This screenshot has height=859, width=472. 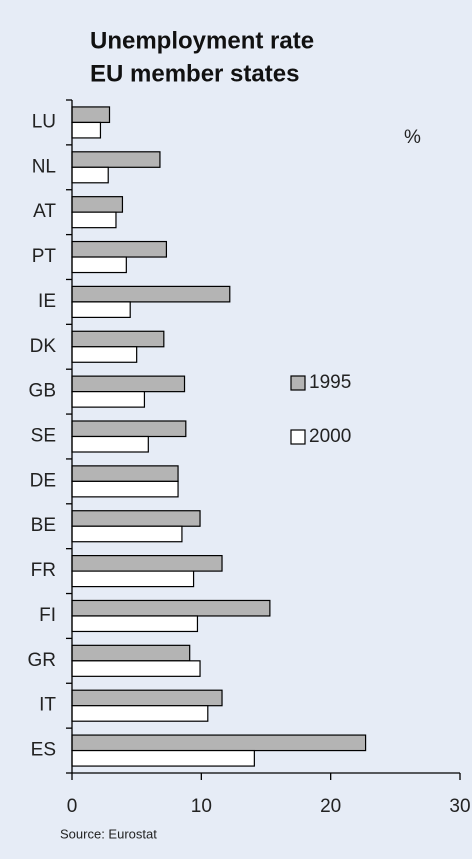 I want to click on chart-title: Unemployment rate, so click(x=202, y=40).